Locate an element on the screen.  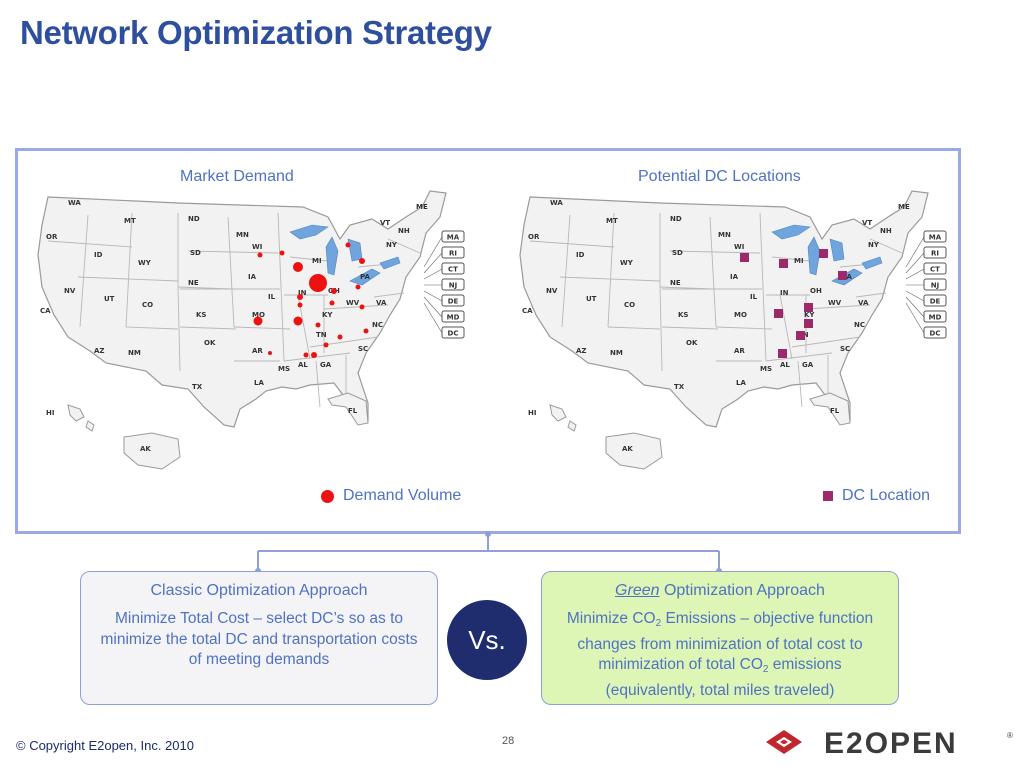
state-label: TN is located at coordinates (321, 335).